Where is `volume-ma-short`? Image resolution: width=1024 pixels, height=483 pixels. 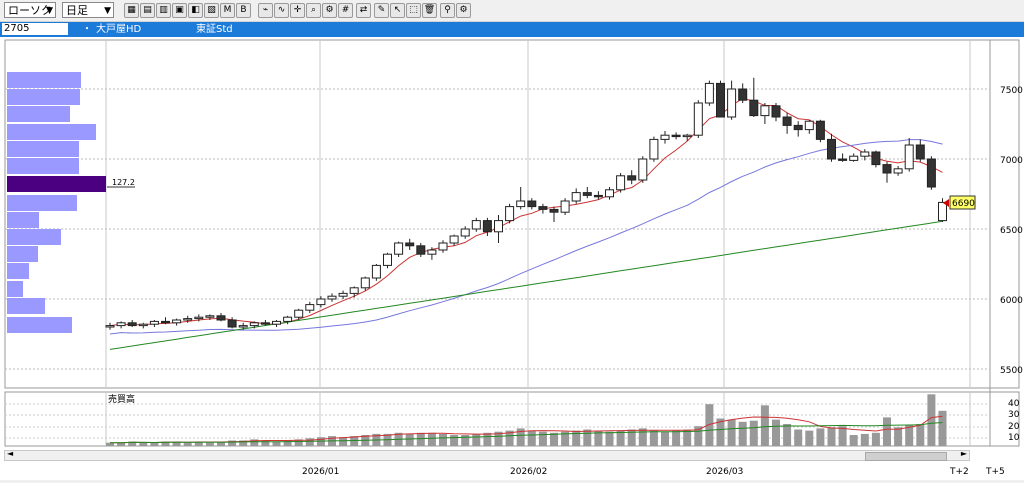
volume-ma-short is located at coordinates (526, 429).